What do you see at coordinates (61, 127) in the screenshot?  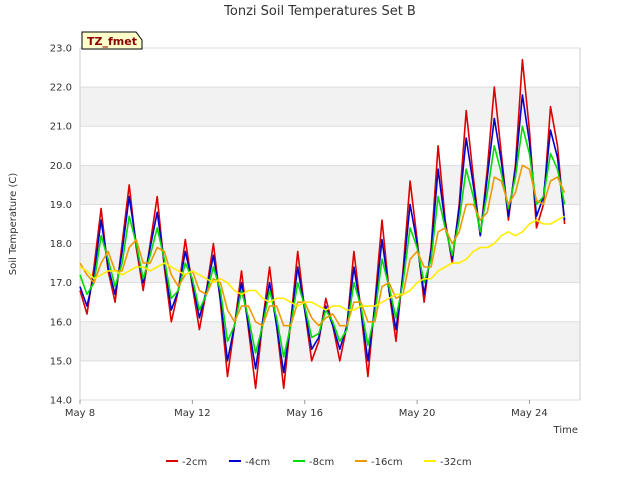 I see `y-tick-label: 21.0` at bounding box center [61, 127].